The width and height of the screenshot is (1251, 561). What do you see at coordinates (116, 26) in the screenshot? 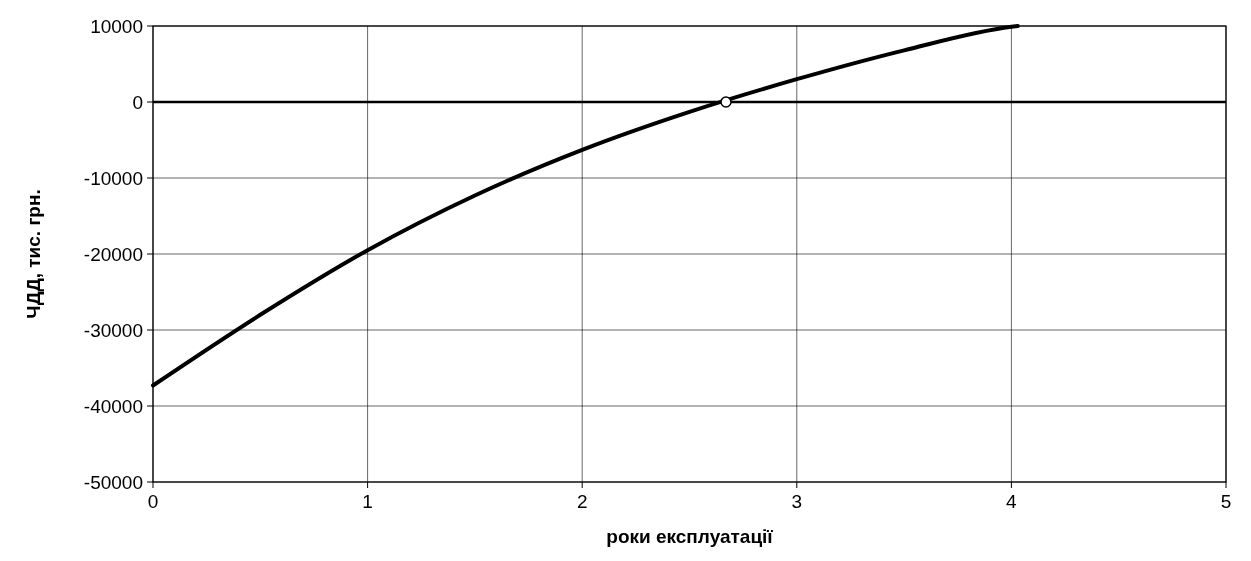
I see `y-tick-label: 10000` at bounding box center [116, 26].